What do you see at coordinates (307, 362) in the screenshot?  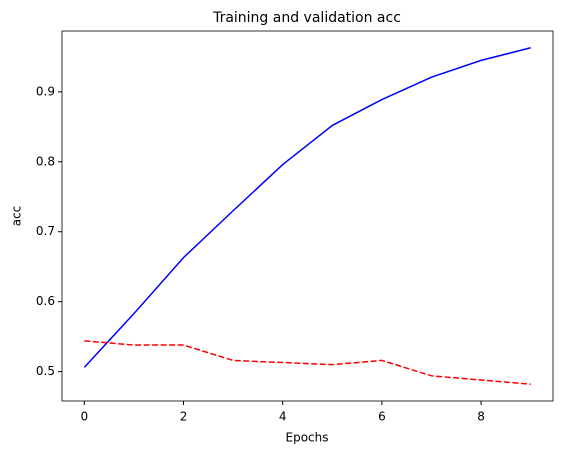 I see `line-series` at bounding box center [307, 362].